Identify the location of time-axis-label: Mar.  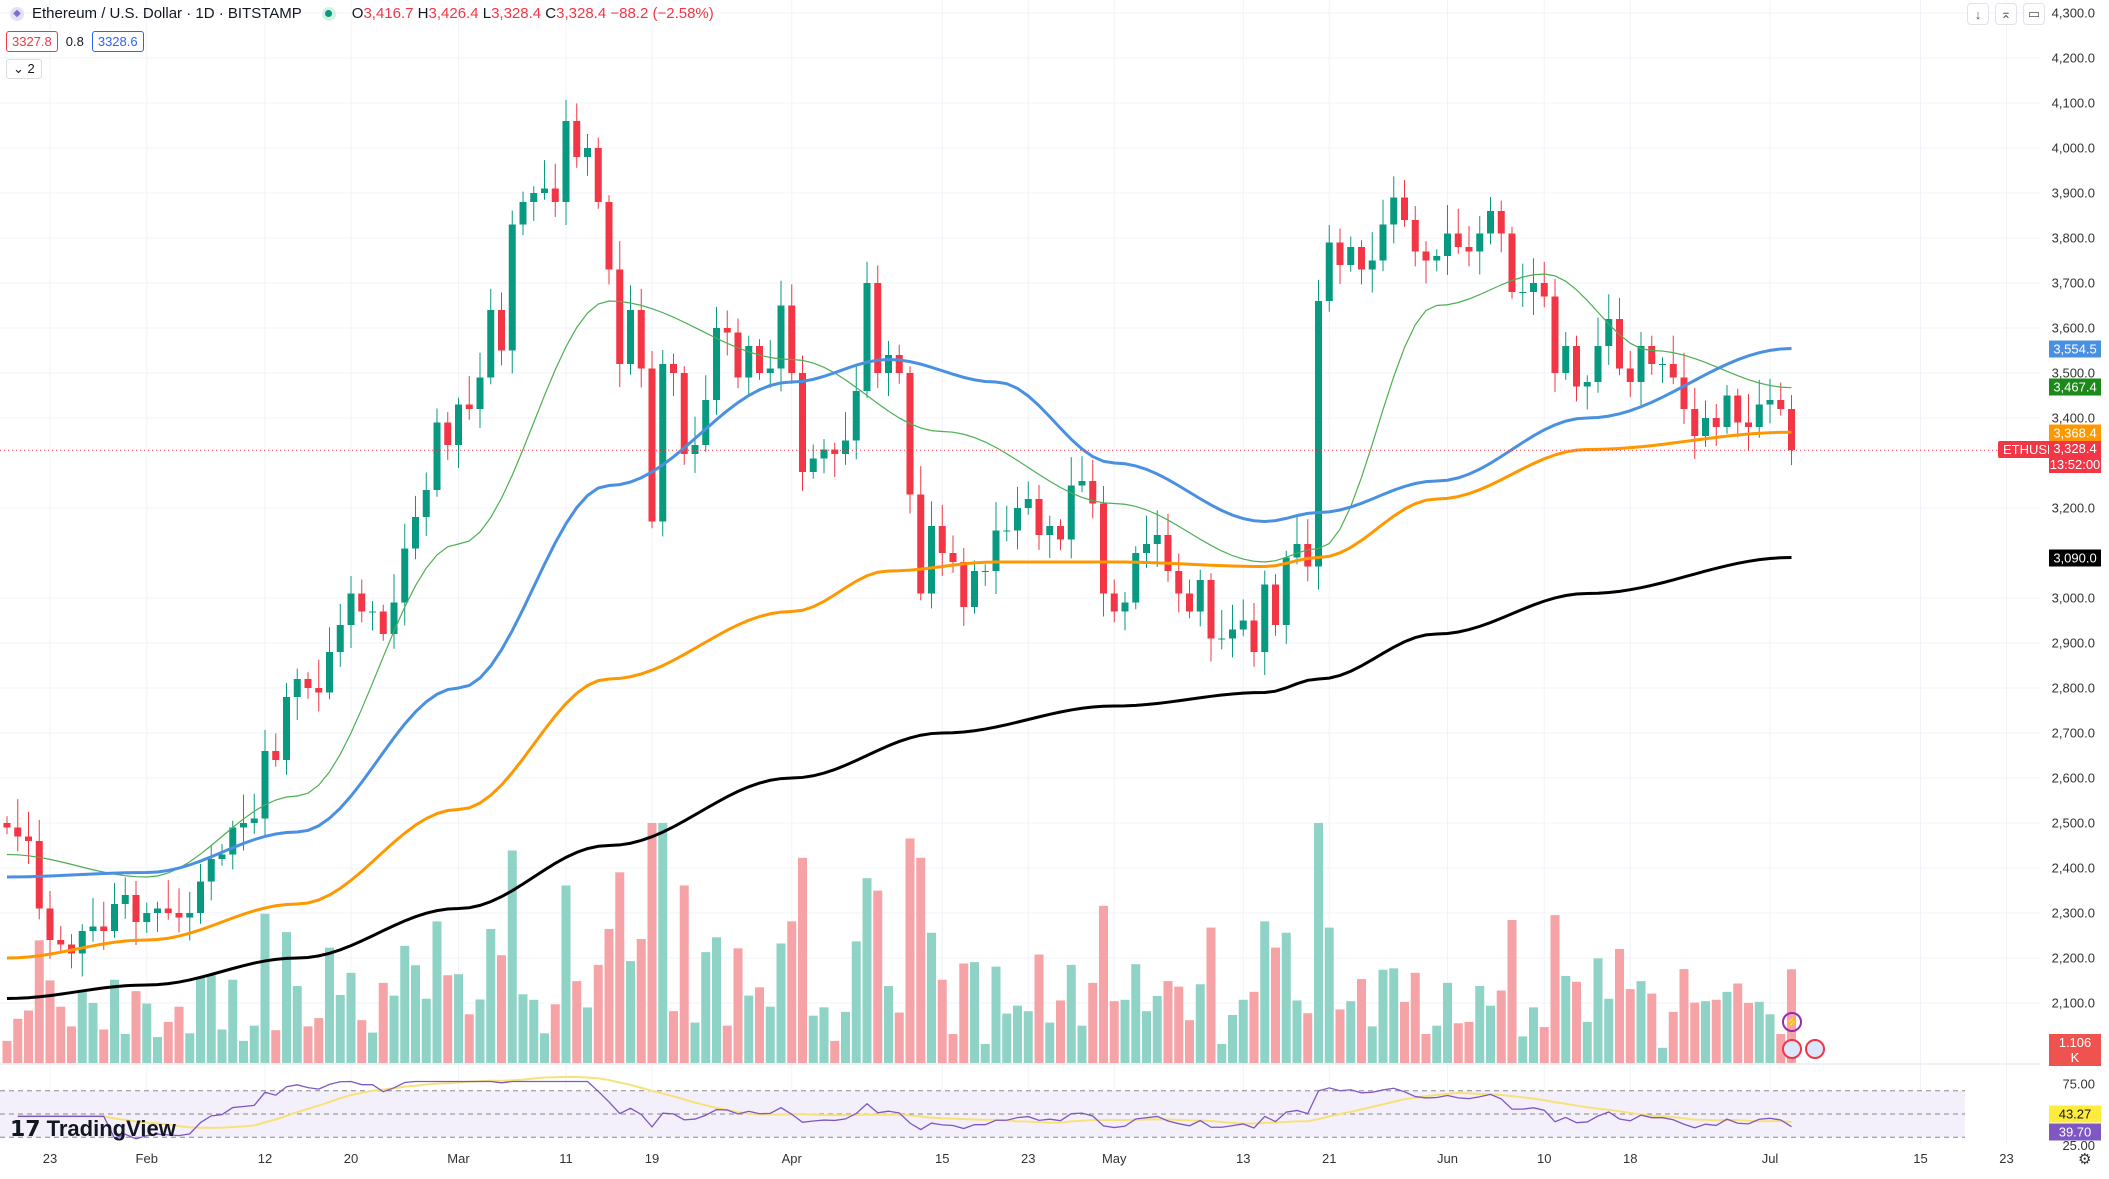
(458, 1158).